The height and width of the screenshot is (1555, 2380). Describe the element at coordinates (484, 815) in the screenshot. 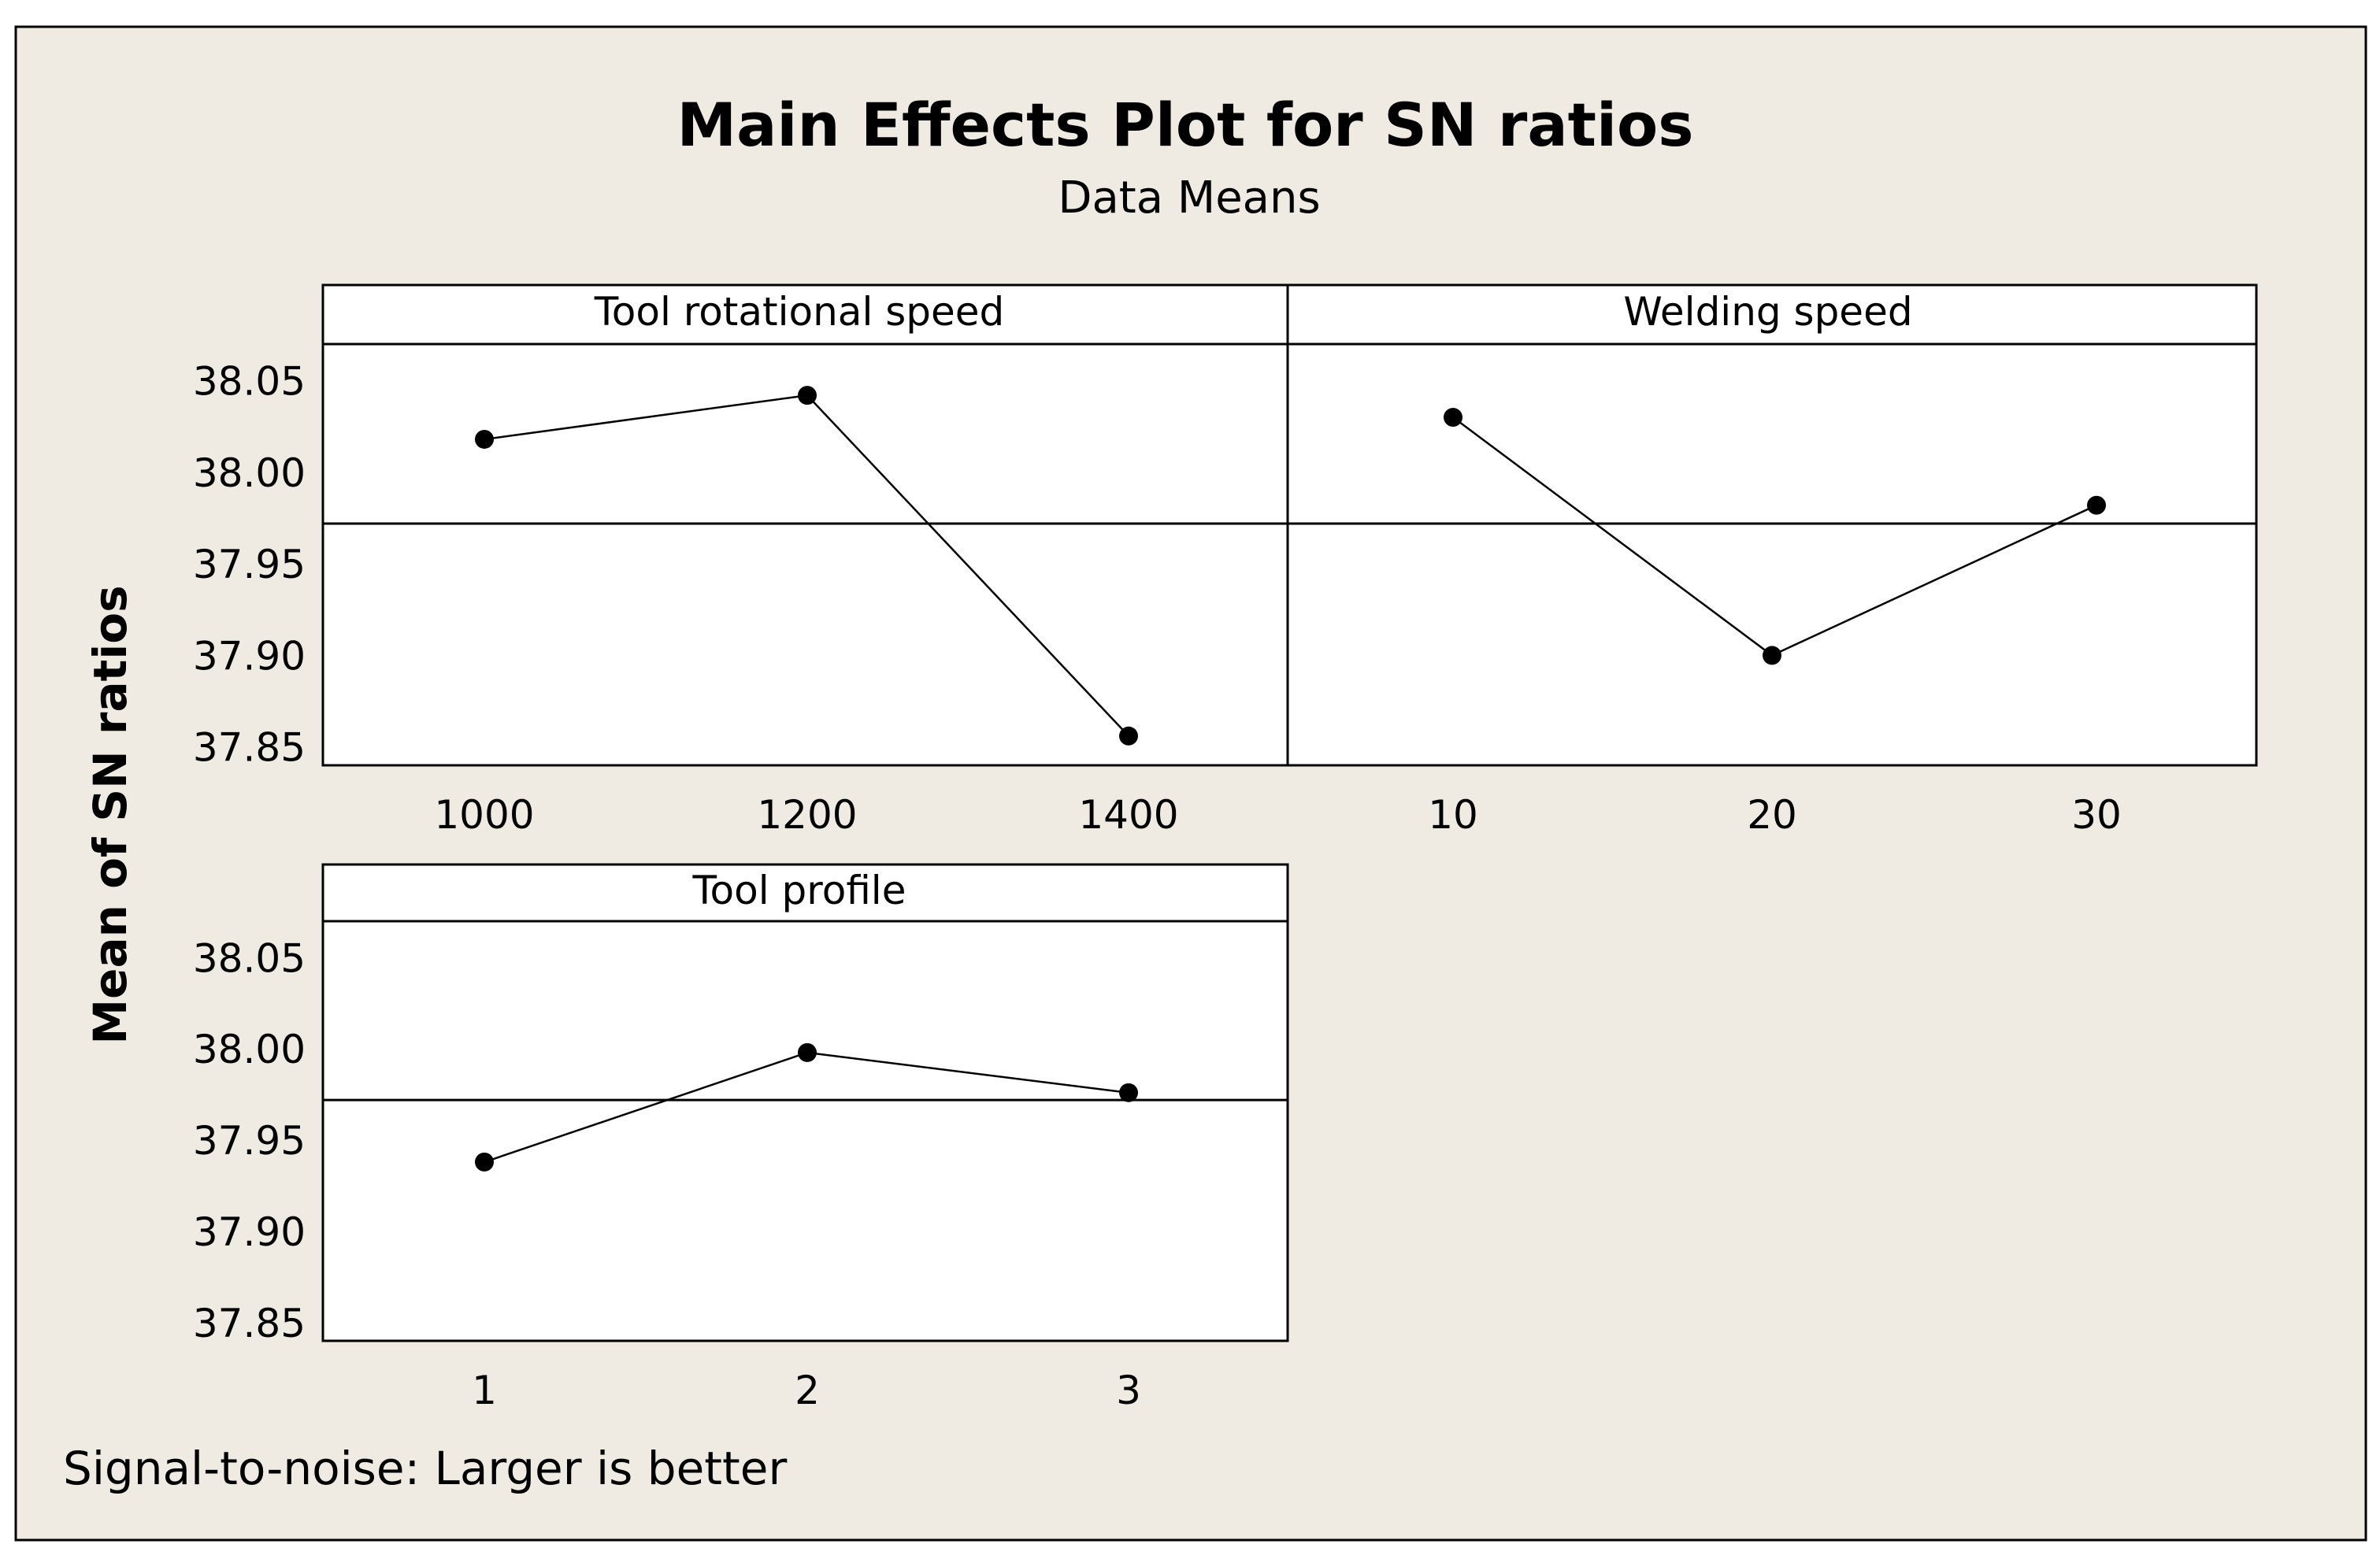

I see `x-tick-label: 1000` at that location.